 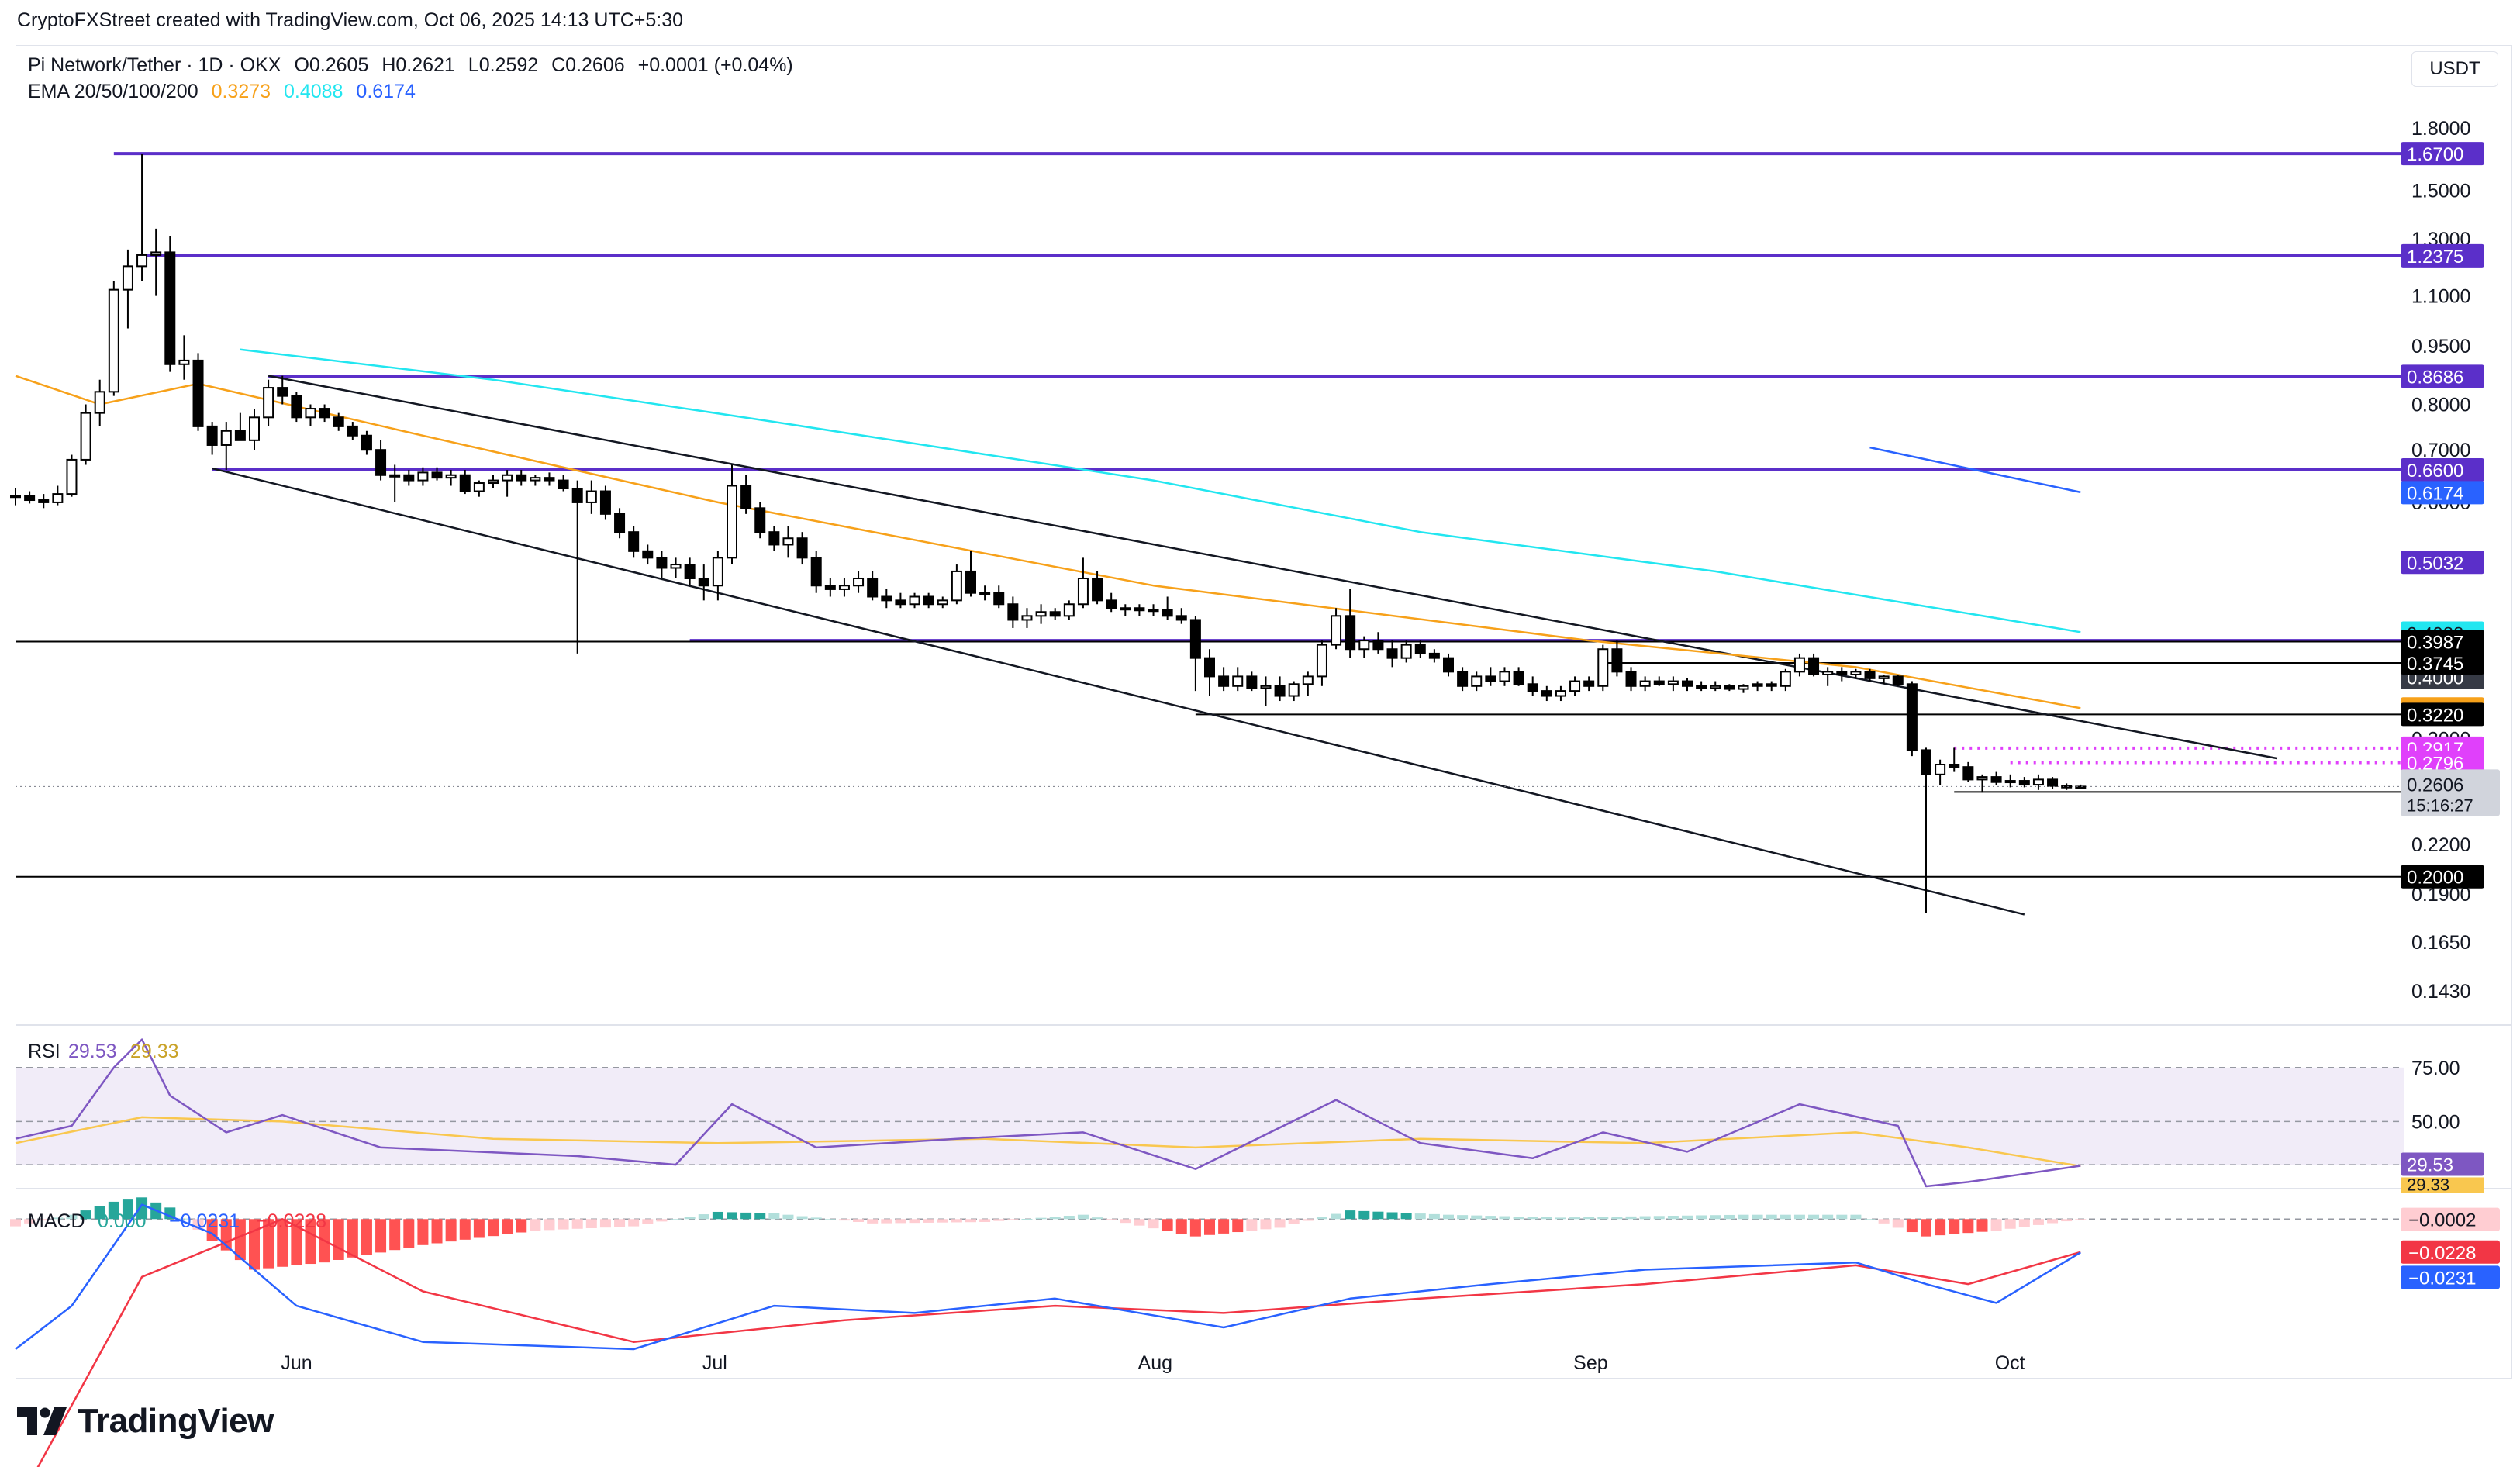 I want to click on price-label: 1.2375, so click(x=2442, y=255).